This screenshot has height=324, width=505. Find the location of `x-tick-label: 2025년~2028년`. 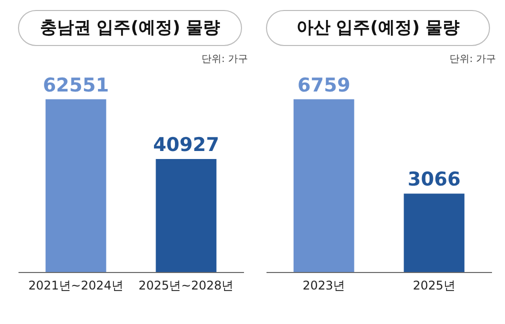

x-tick-label: 2025년~2028년 is located at coordinates (186, 285).